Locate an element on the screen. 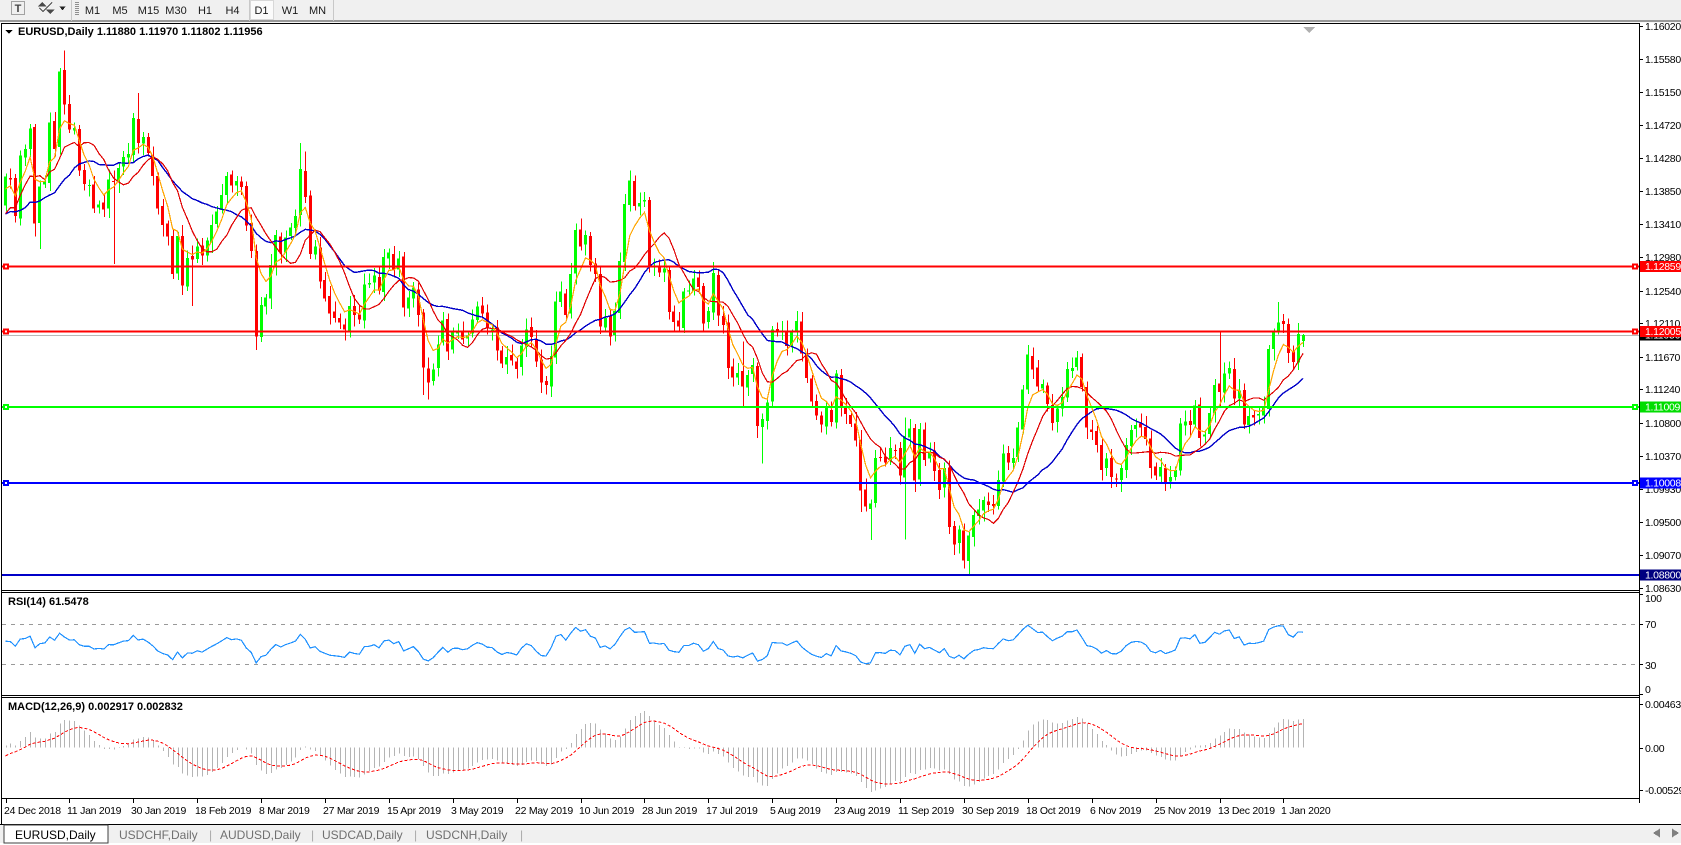 This screenshot has width=1681, height=845. svg-text: 11 Jan 2019 is located at coordinates (94, 811).